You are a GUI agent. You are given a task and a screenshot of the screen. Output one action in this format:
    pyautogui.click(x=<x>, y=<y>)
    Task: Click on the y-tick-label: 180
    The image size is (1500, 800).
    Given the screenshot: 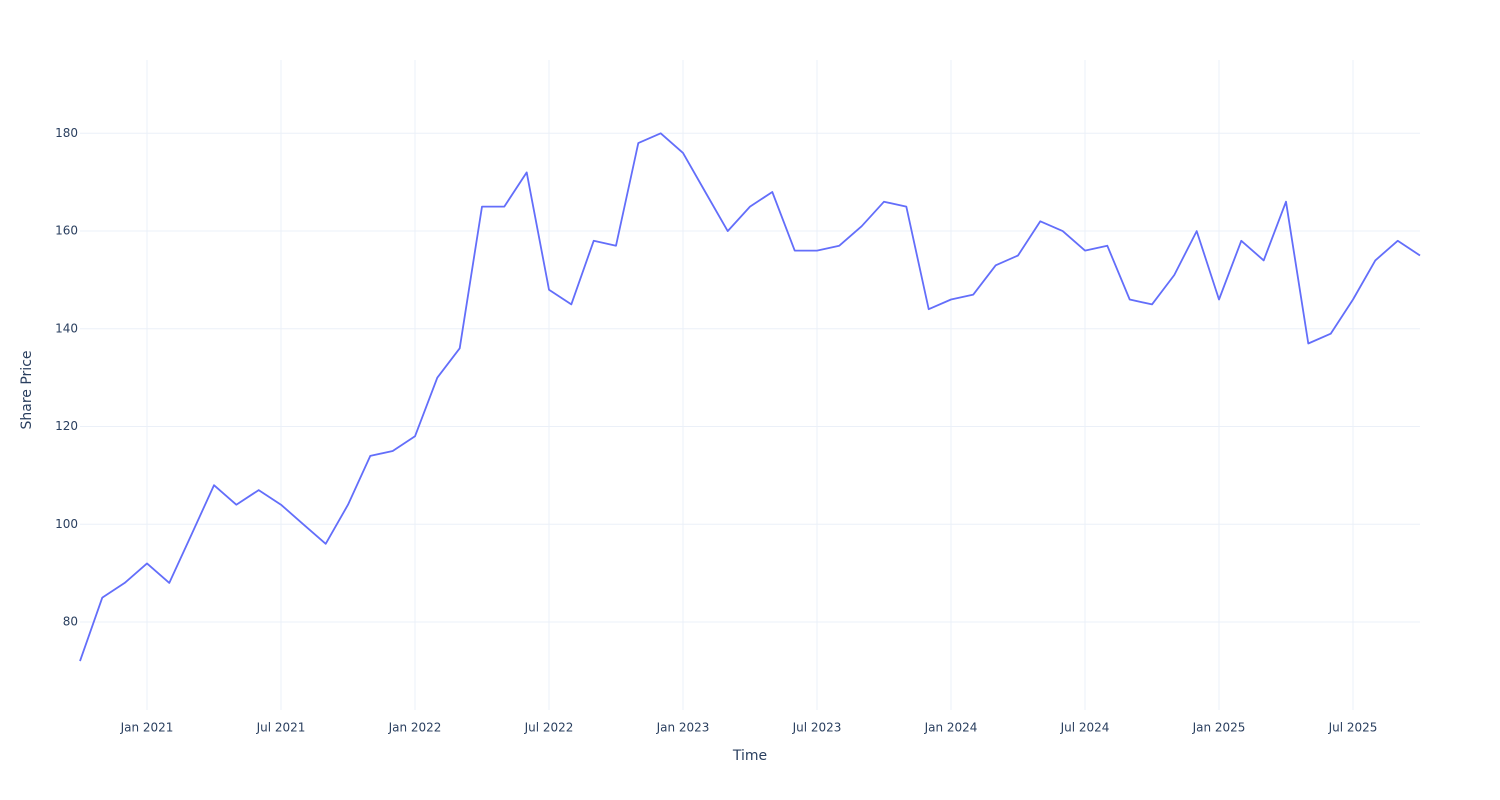 What is the action you would take?
    pyautogui.click(x=66, y=133)
    